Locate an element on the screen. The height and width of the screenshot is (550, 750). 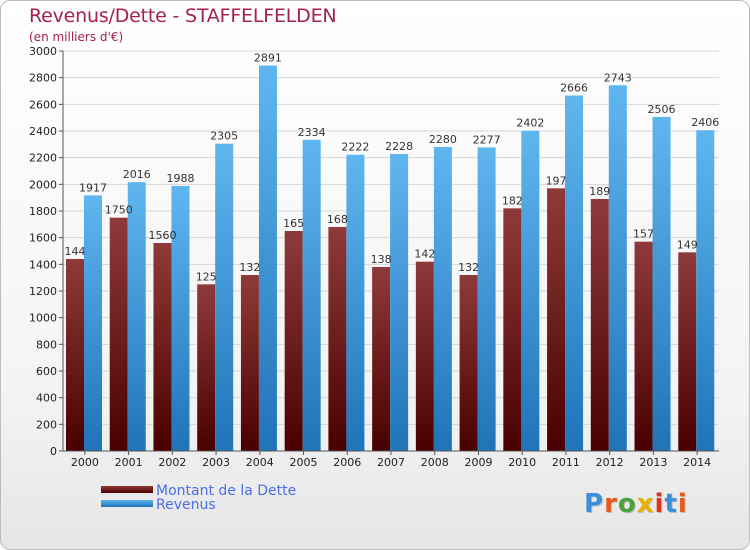
data-label-debt: 138 is located at coordinates (381, 259).